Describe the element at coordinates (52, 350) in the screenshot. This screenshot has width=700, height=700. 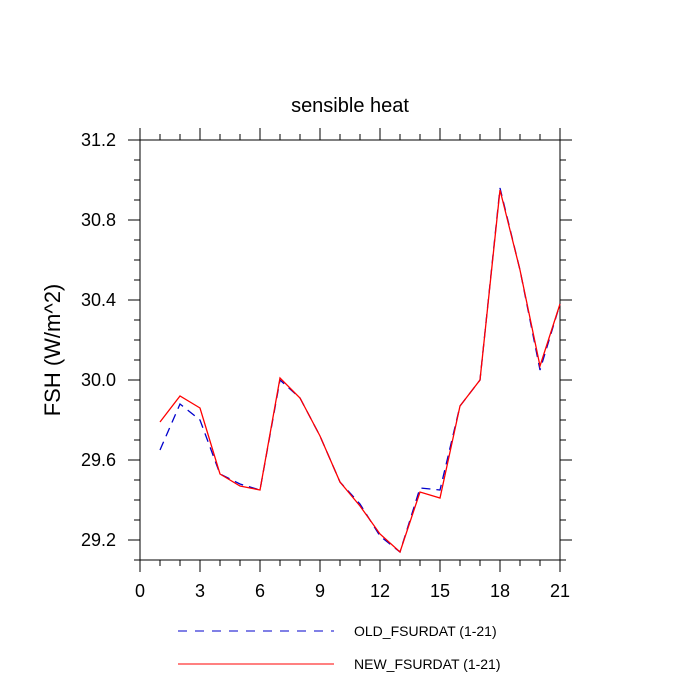
I see `y-axis-label: FSH (W/m^2)` at that location.